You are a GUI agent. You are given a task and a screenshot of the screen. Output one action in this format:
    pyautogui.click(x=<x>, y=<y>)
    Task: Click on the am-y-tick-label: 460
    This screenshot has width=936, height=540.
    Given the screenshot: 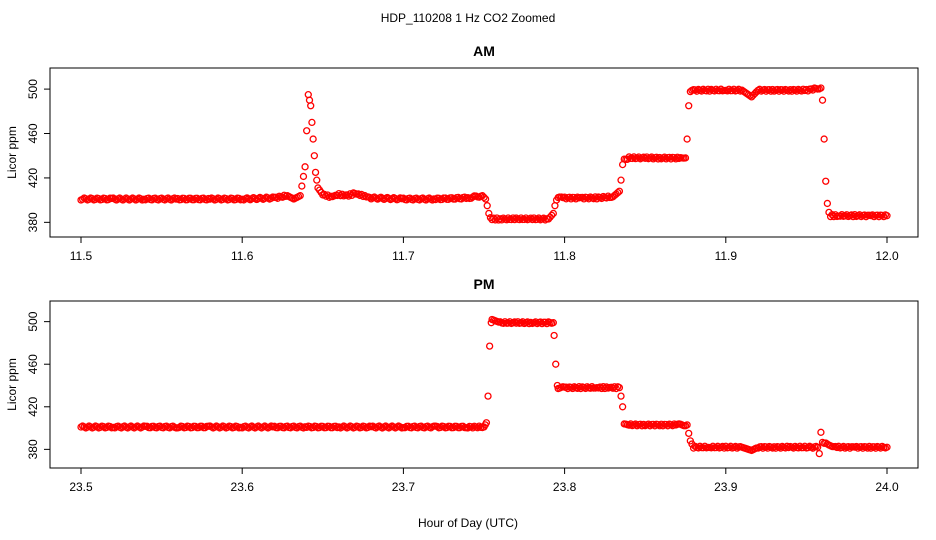 What is the action you would take?
    pyautogui.click(x=33, y=133)
    